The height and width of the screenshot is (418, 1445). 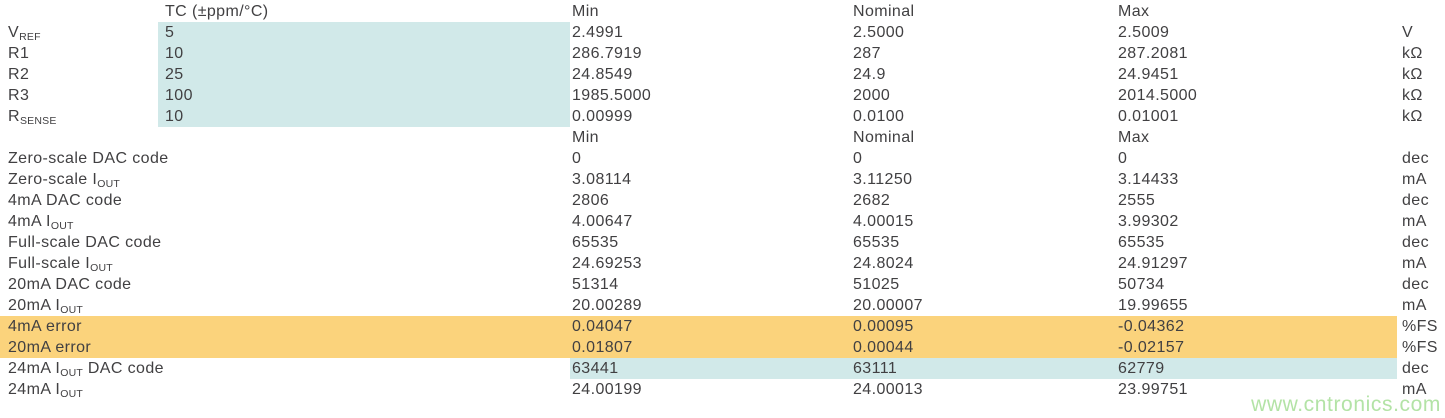 What do you see at coordinates (602, 116) in the screenshot?
I see `cell-min: 0.00999` at bounding box center [602, 116].